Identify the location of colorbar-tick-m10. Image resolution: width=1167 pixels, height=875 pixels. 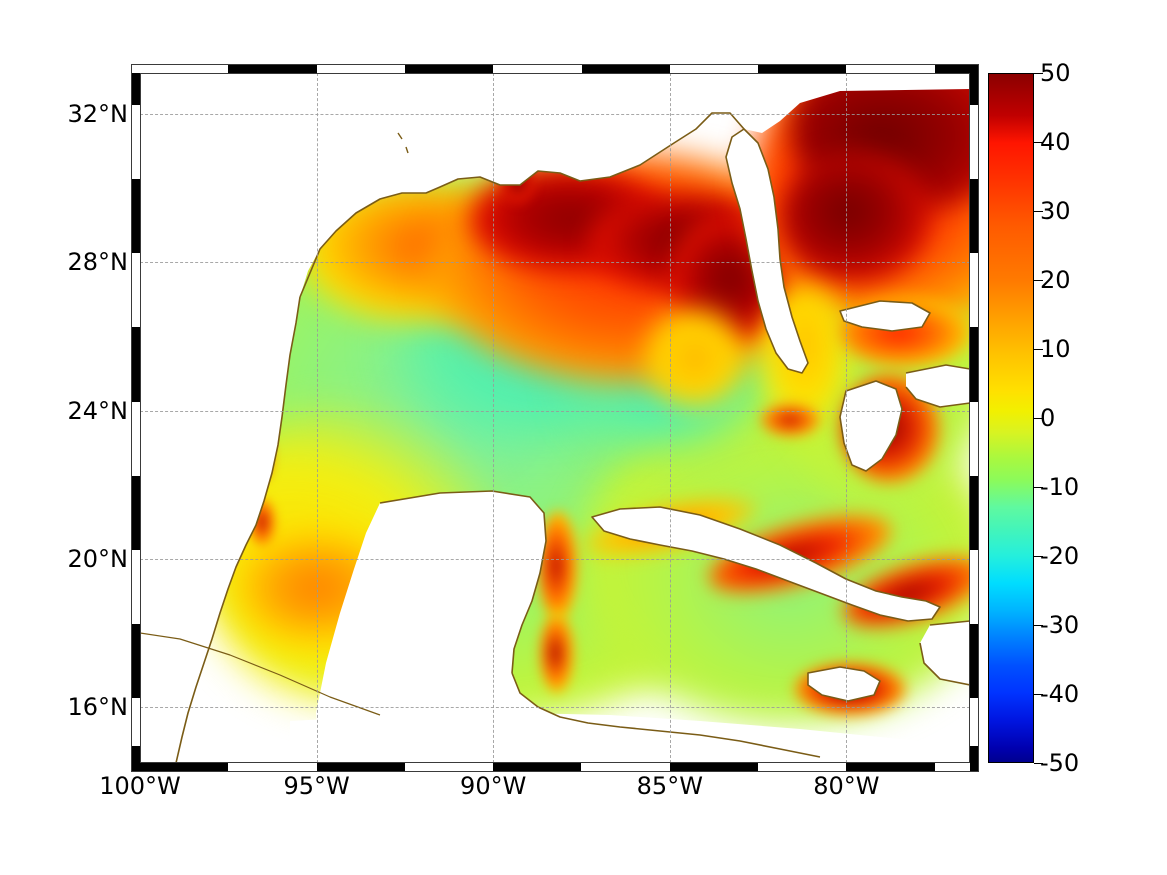
(1038, 487).